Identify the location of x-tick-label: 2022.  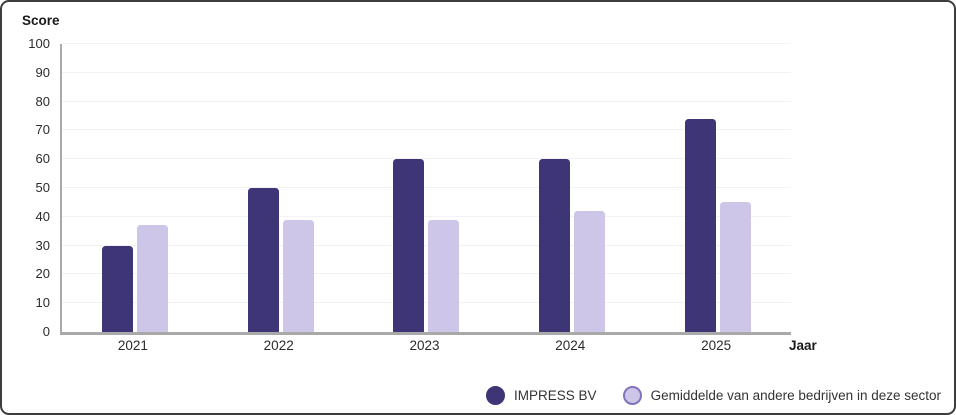
(278, 345).